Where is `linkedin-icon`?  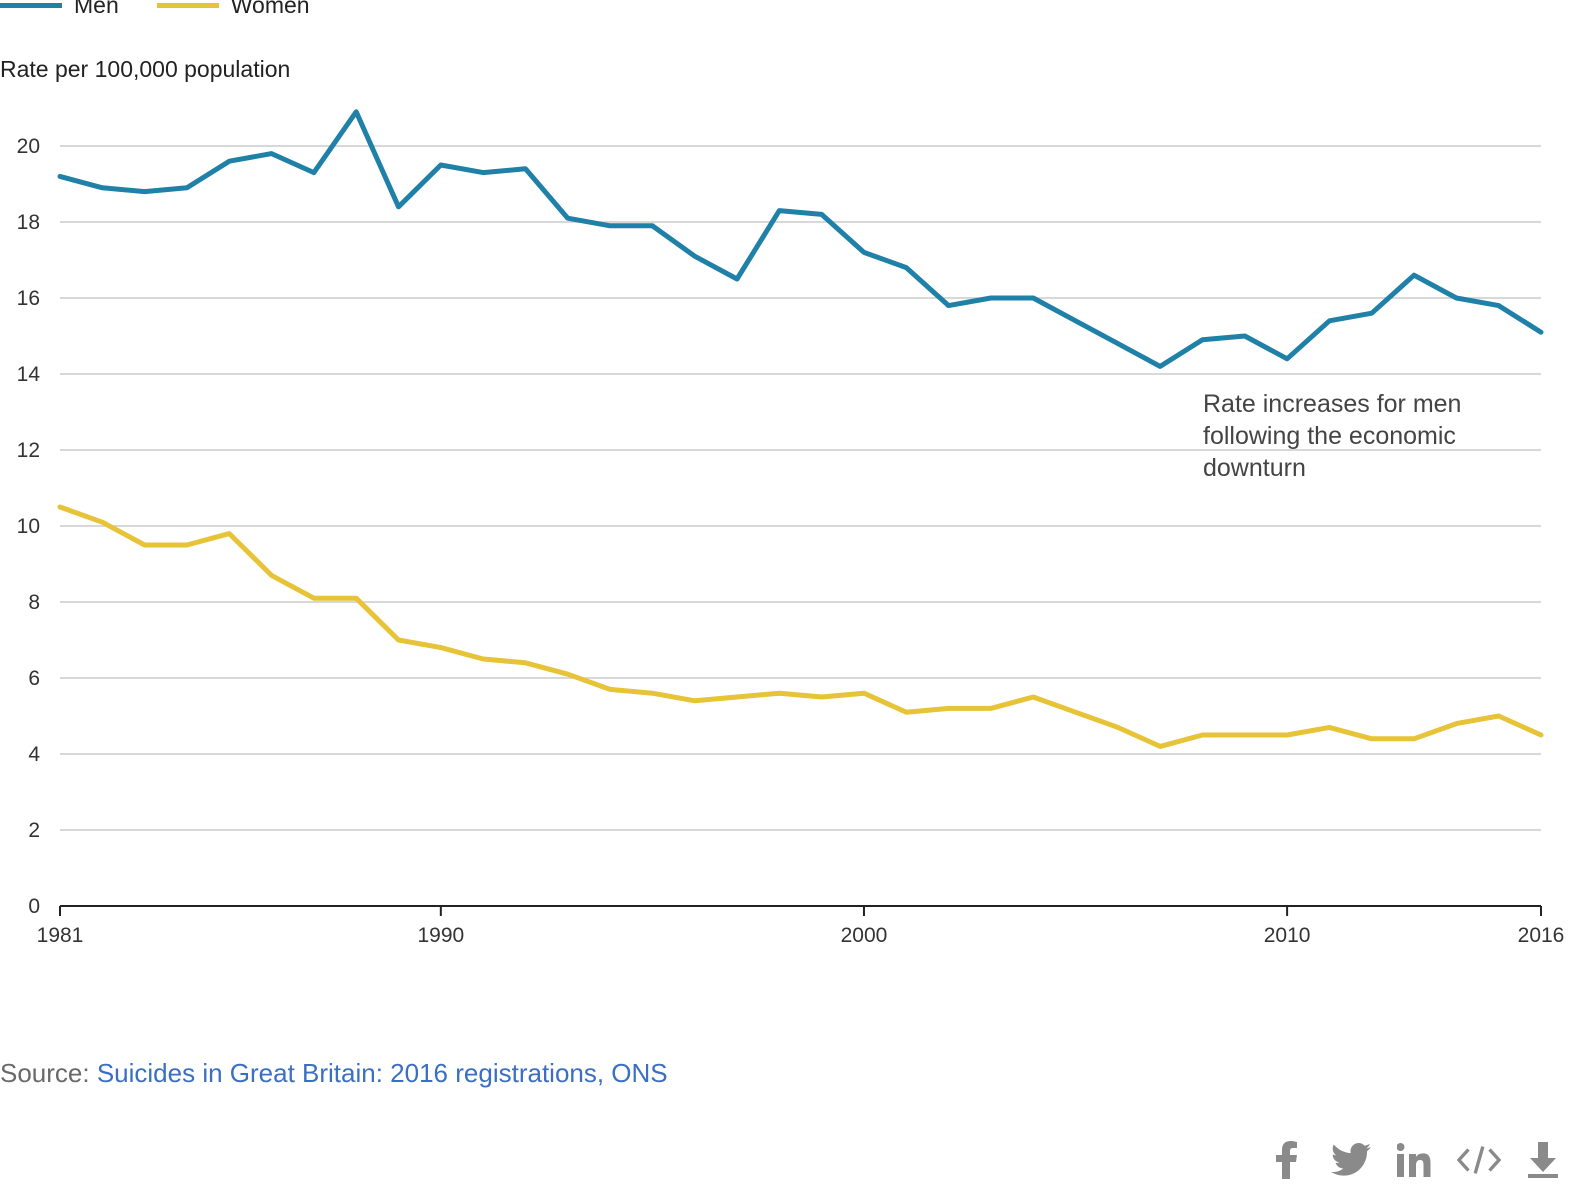 linkedin-icon is located at coordinates (1415, 1160).